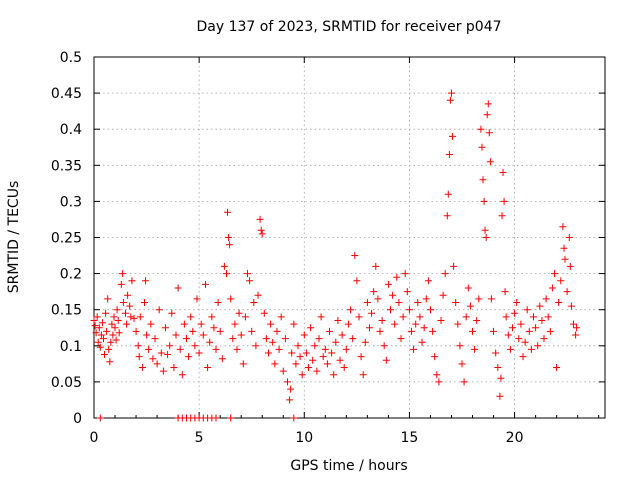 This screenshot has height=480, width=640. Describe the element at coordinates (71, 347) in the screenshot. I see `y-tick-label: 0.1` at that location.